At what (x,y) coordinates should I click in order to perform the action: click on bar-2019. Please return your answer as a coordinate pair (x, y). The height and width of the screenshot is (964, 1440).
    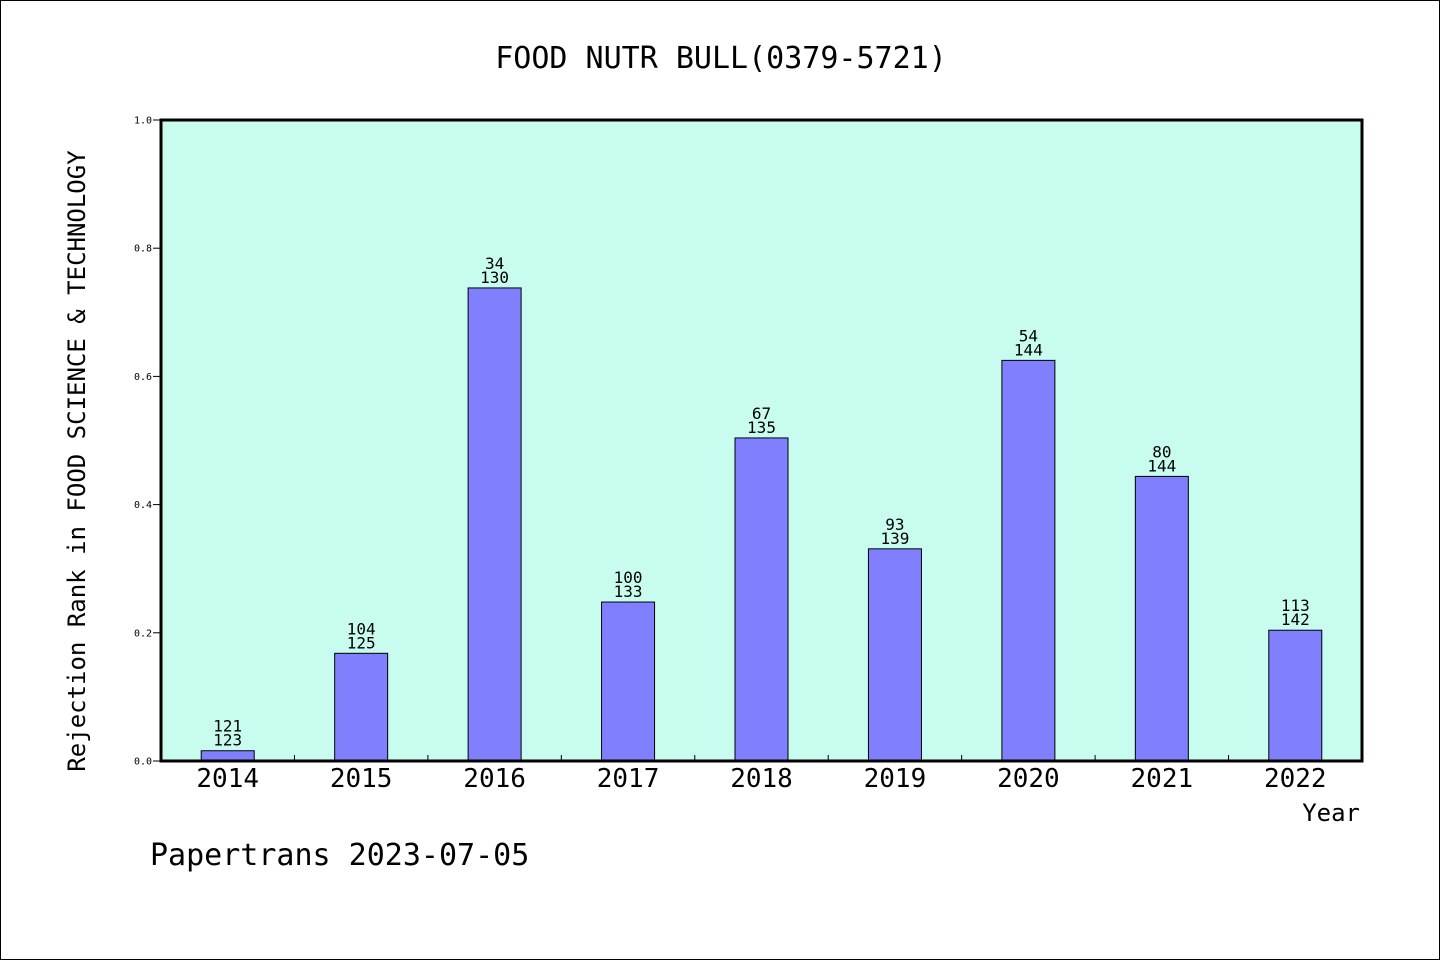
    Looking at the image, I should click on (894, 655).